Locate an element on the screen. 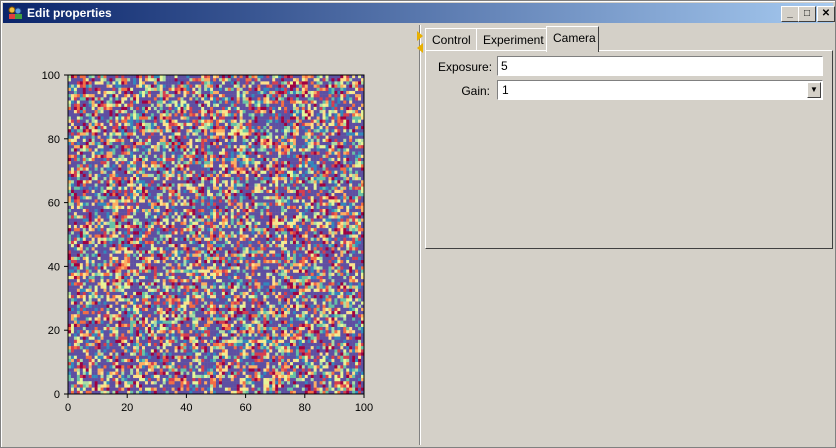 The width and height of the screenshot is (836, 448). y-tick-label: 40 is located at coordinates (54, 267).